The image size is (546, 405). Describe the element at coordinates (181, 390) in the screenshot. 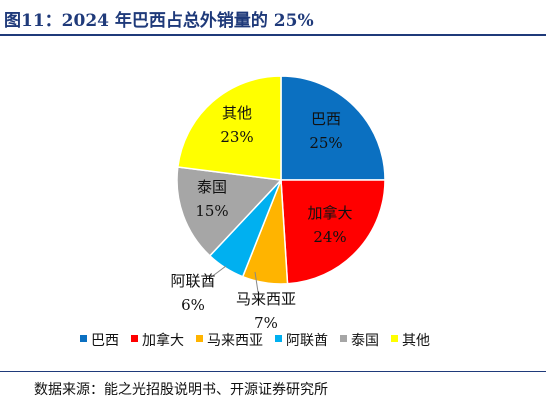

I see `source-note: 数据来源：能之光招股说明书、开源证券研究所` at that location.